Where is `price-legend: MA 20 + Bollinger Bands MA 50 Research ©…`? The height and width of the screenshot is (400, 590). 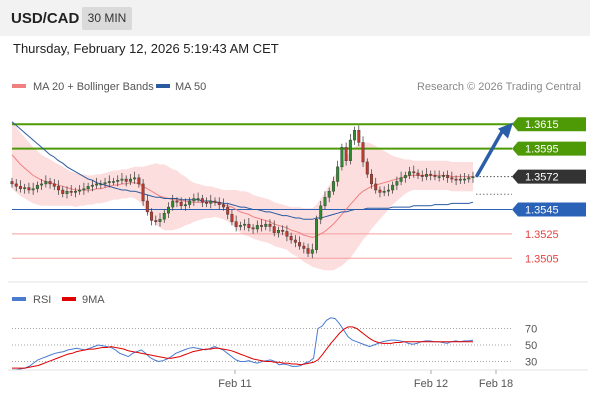 price-legend: MA 20 + Bollinger Bands MA 50 Research ©… is located at coordinates (296, 87).